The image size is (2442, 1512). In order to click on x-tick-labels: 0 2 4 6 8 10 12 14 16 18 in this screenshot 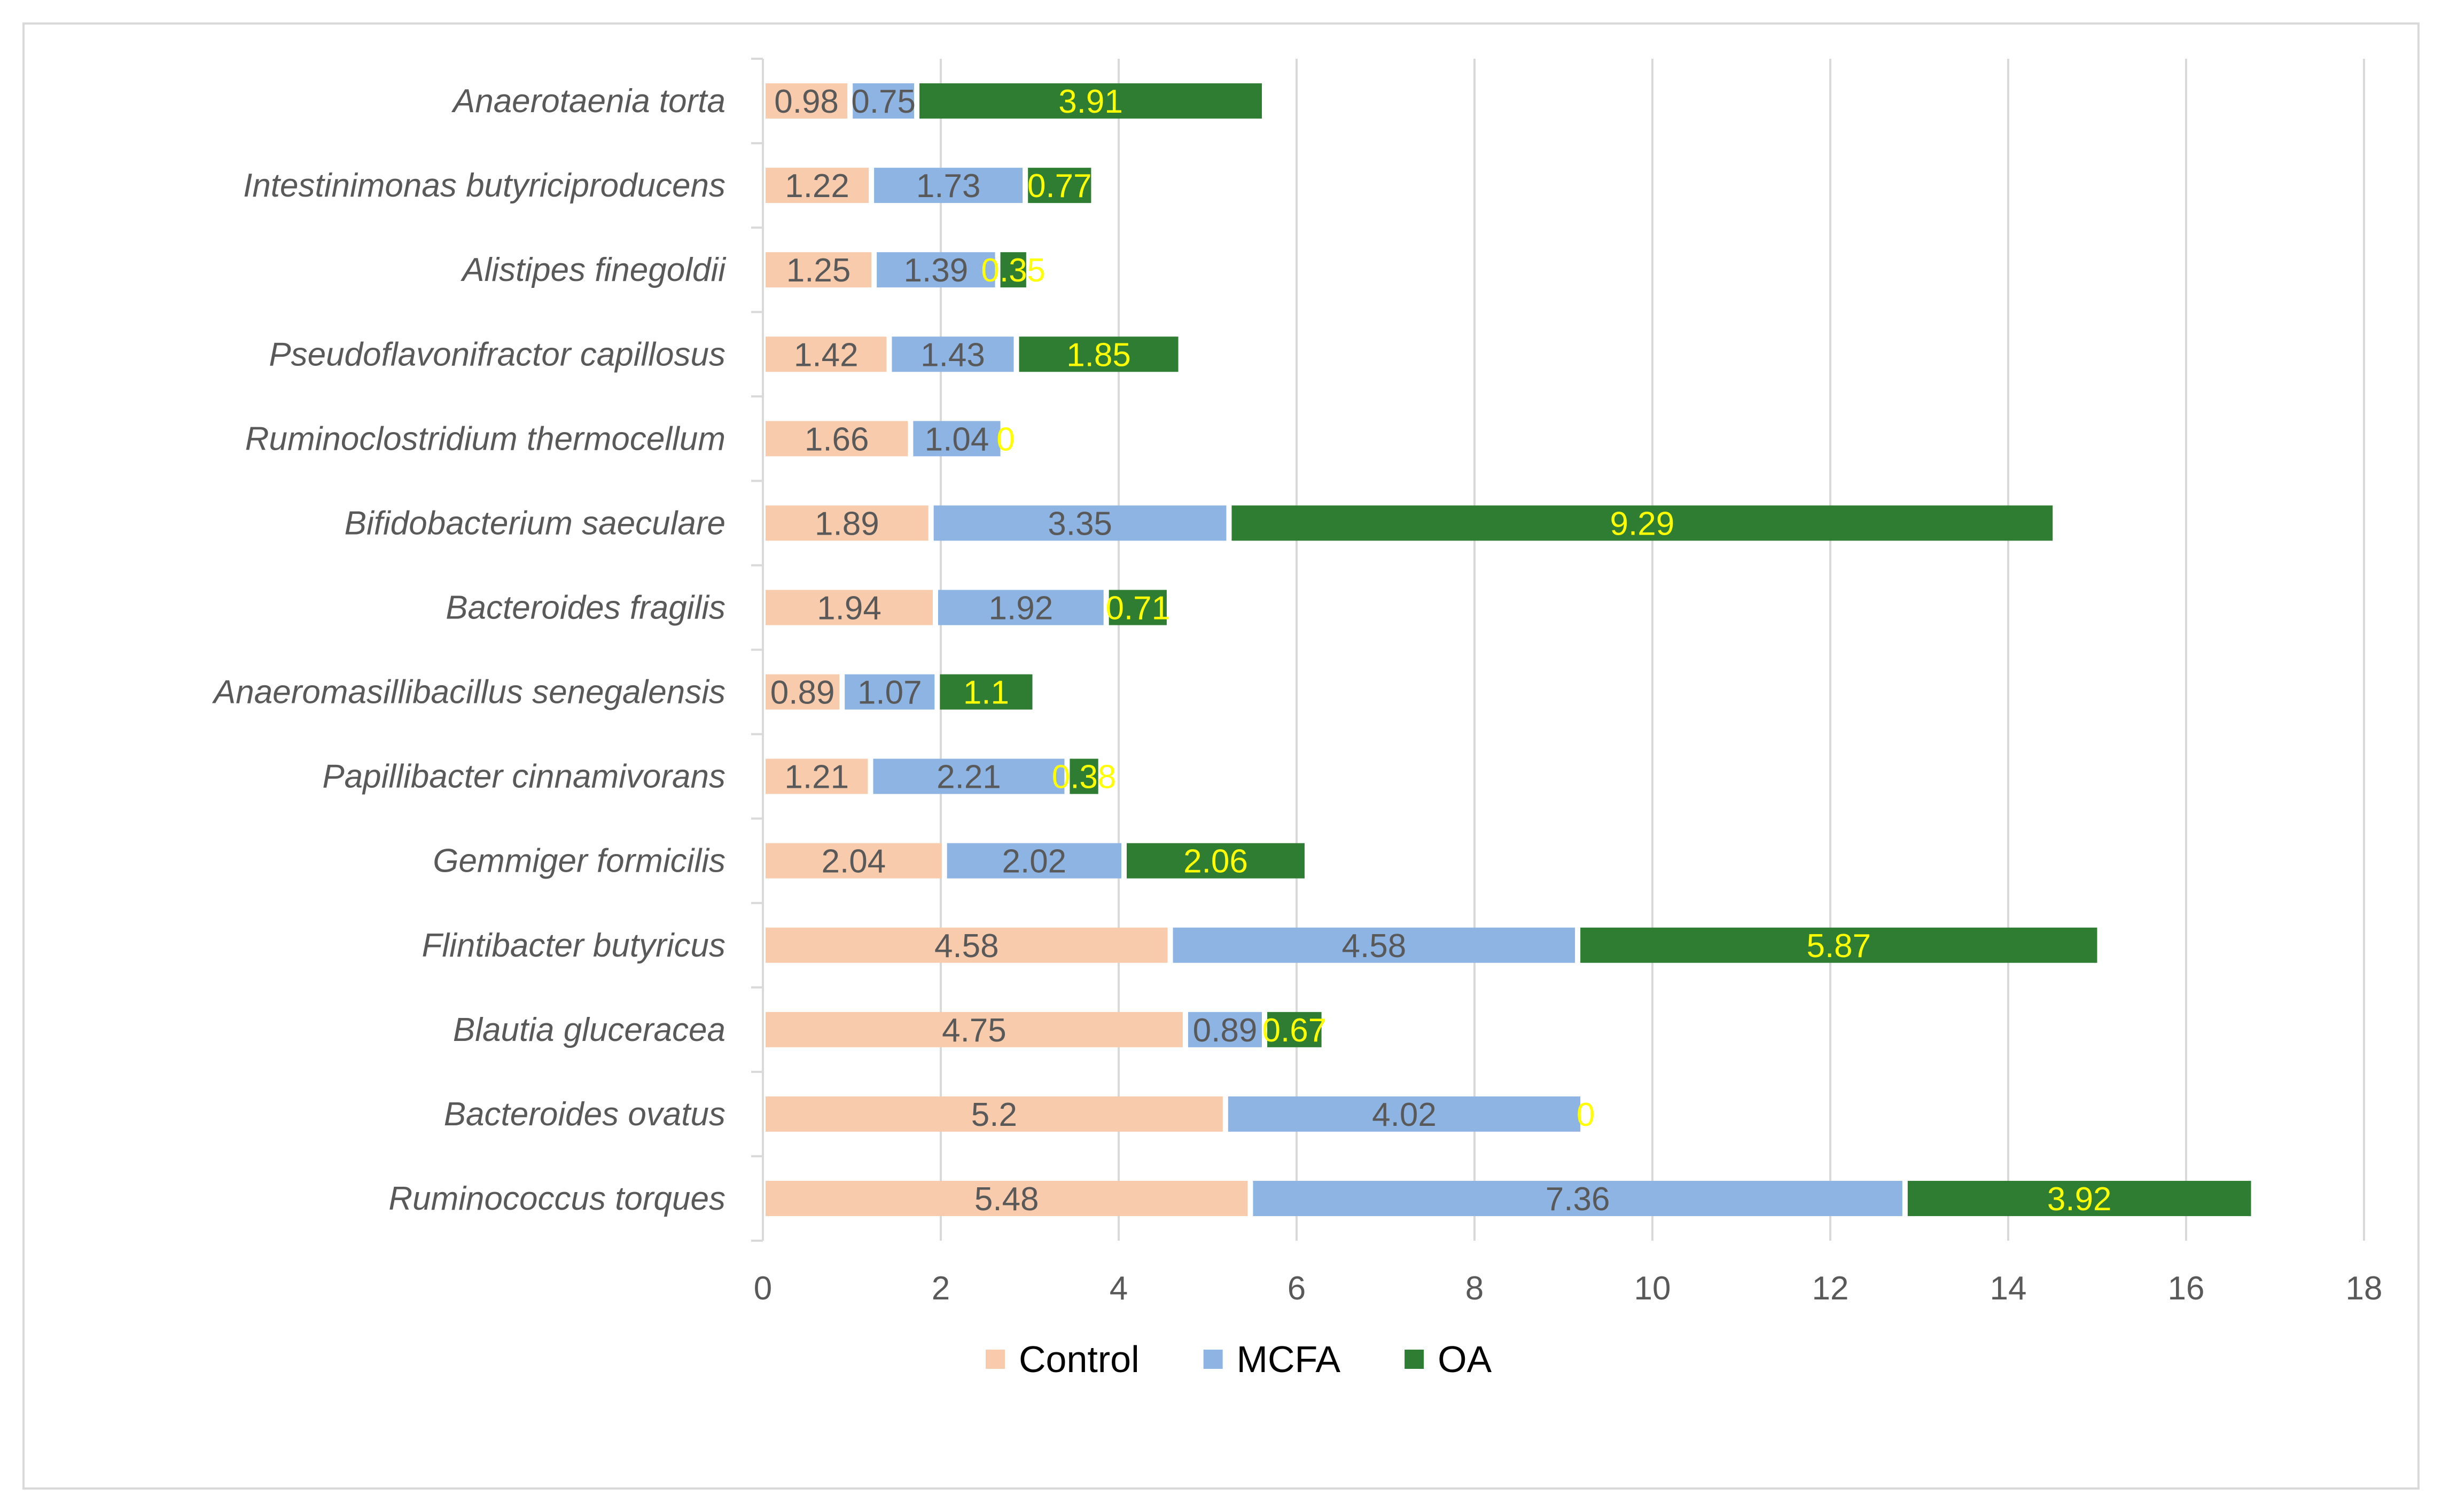, I will do `click(1569, 1289)`.